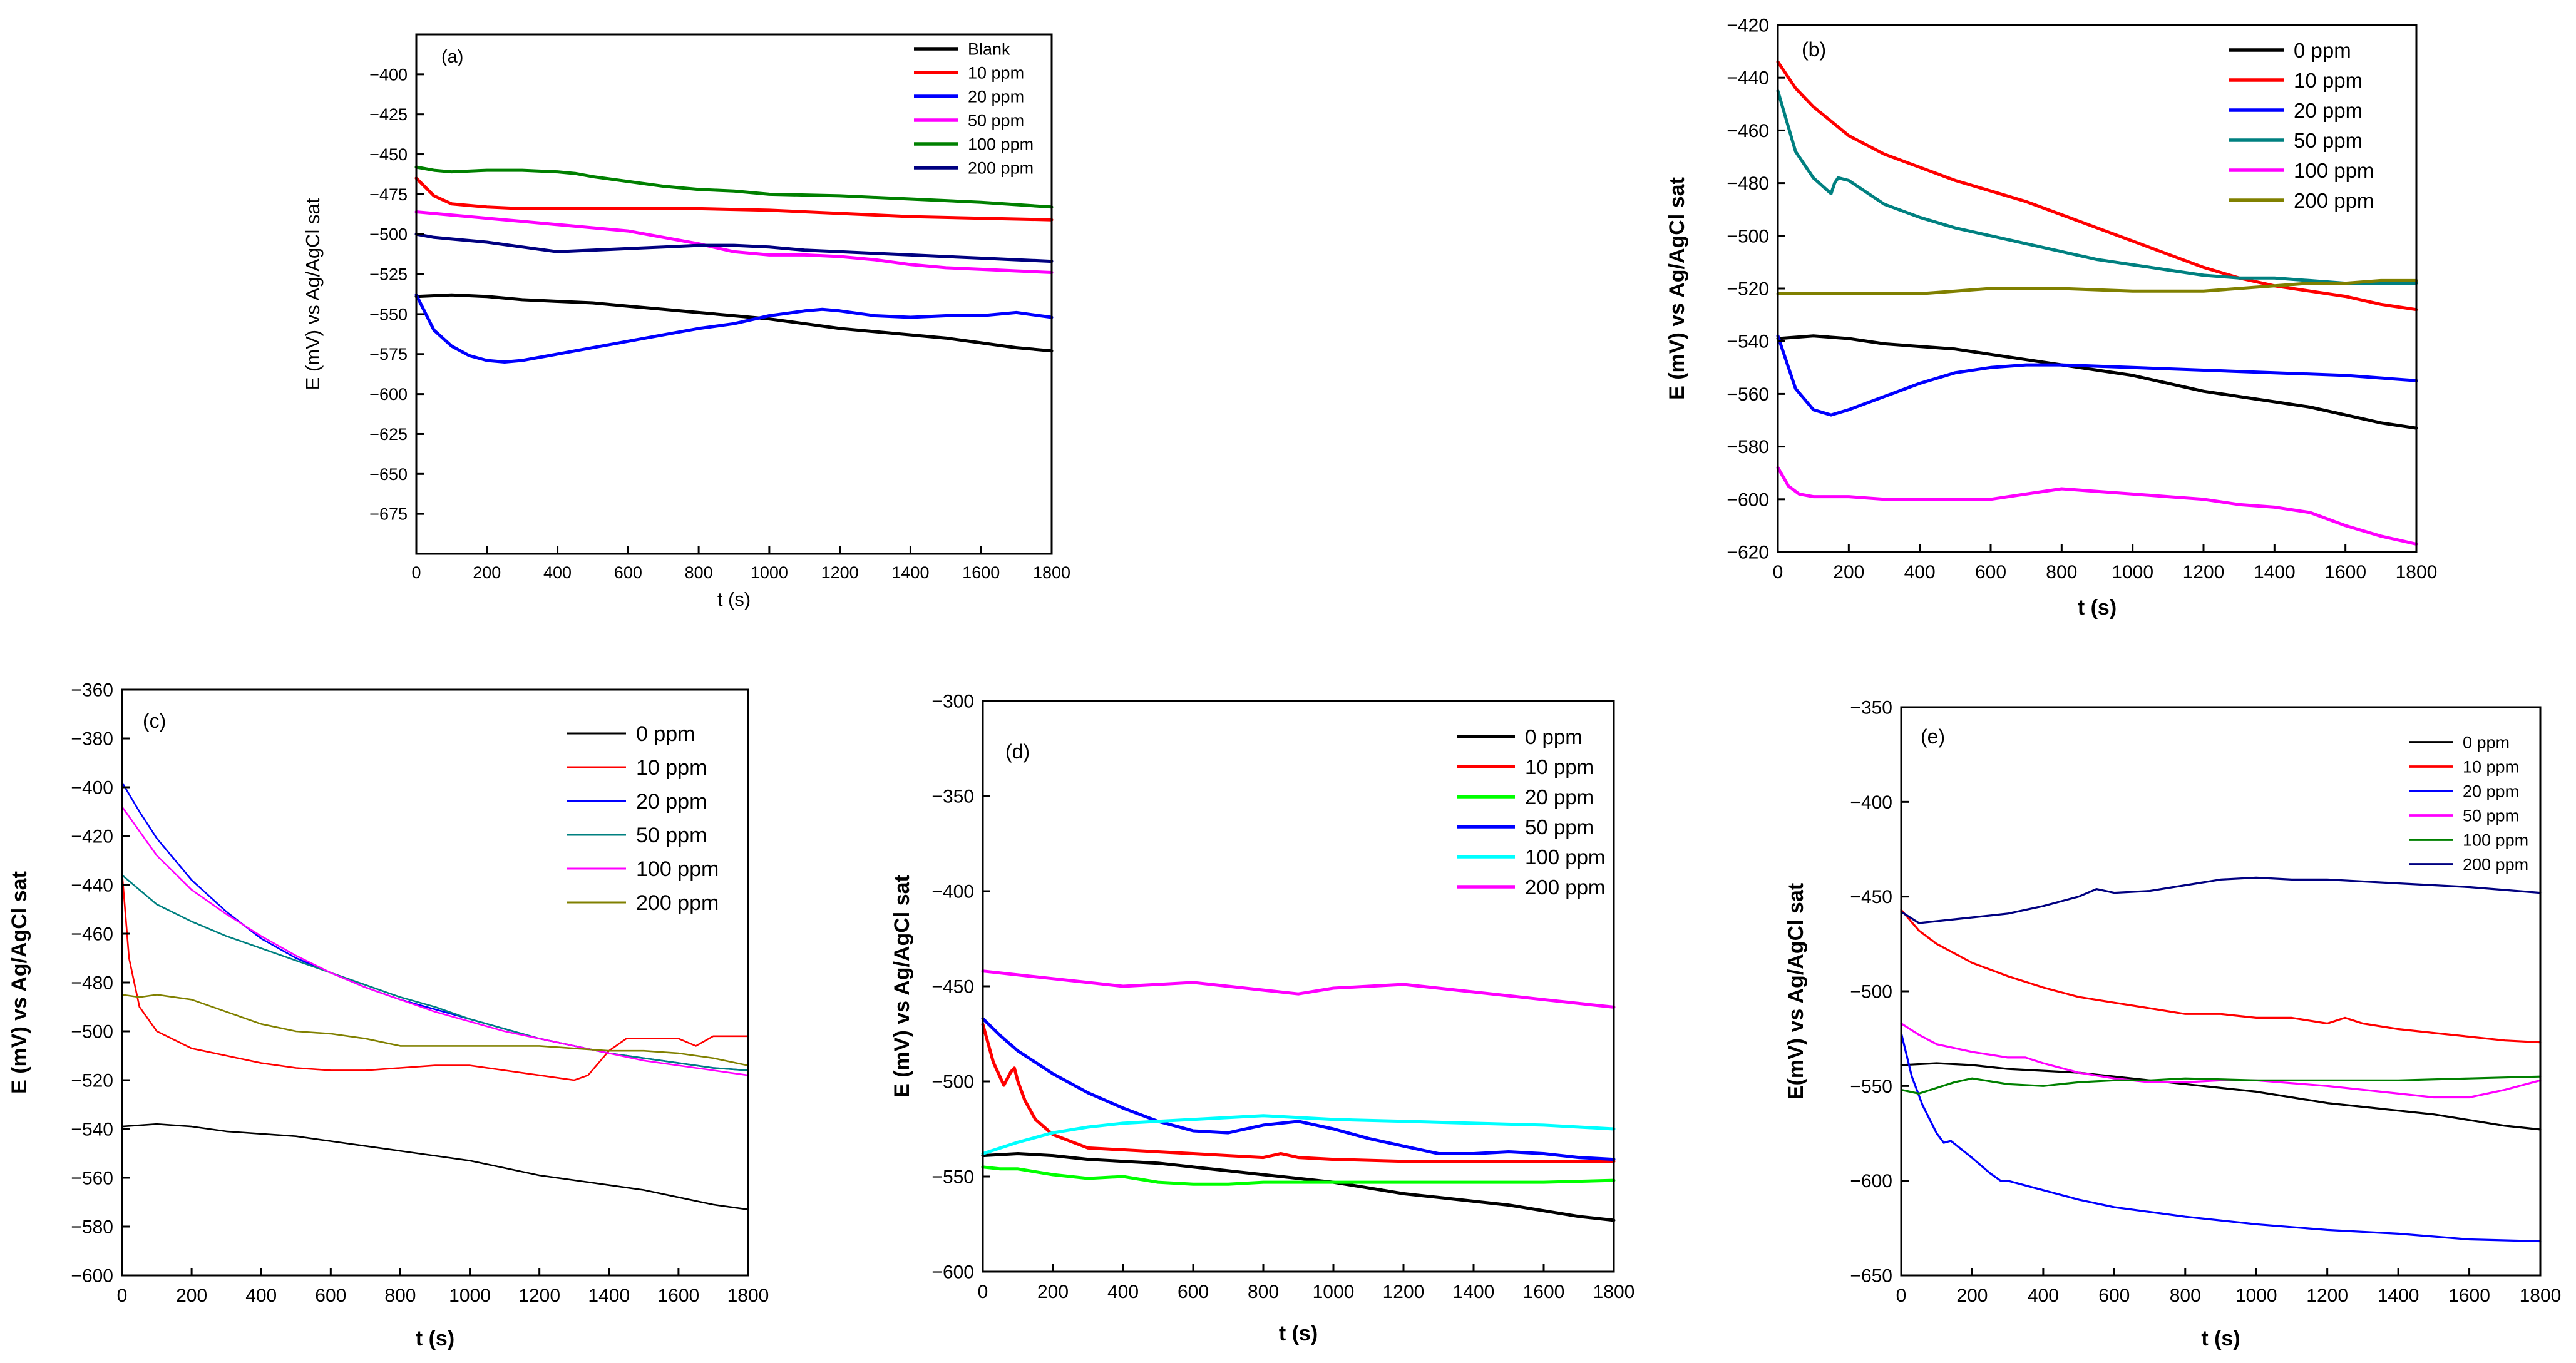 The image size is (2576, 1363). What do you see at coordinates (92, 837) in the screenshot?
I see `y-tick-label: −420` at bounding box center [92, 837].